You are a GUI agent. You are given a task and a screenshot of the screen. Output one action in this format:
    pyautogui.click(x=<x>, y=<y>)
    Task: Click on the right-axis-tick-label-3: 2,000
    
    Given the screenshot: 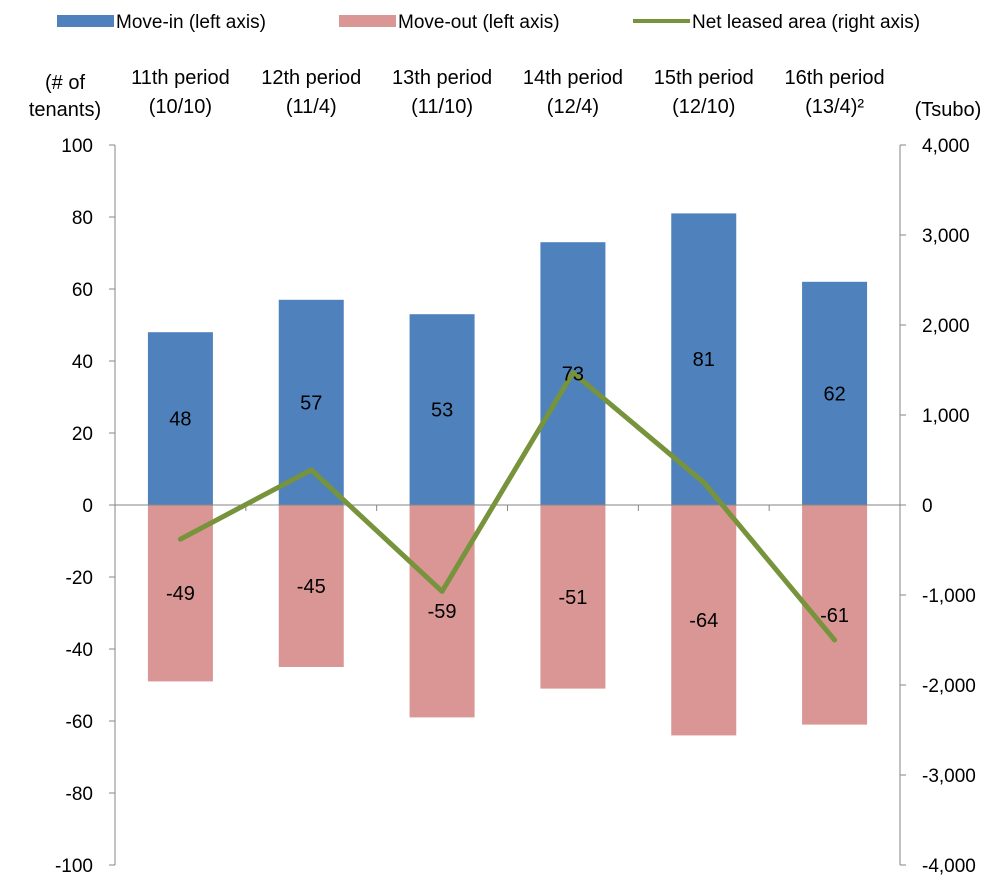 What is the action you would take?
    pyautogui.click(x=946, y=326)
    